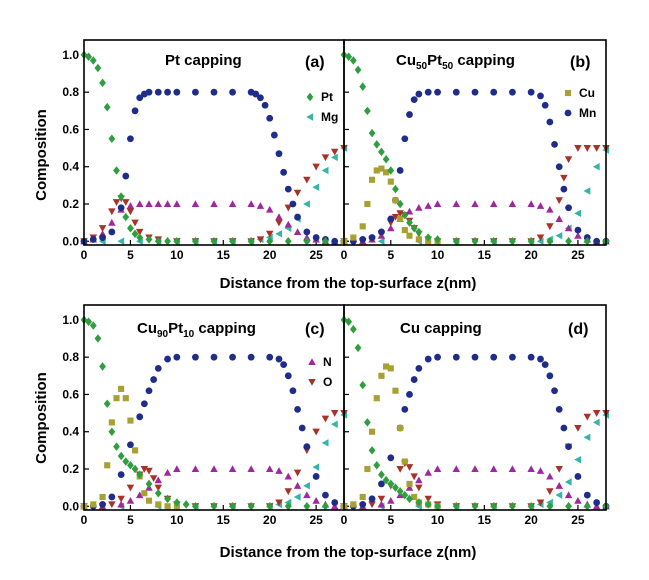  Describe the element at coordinates (70, 129) in the screenshot. I see `y-tick-label: 0.6` at that location.